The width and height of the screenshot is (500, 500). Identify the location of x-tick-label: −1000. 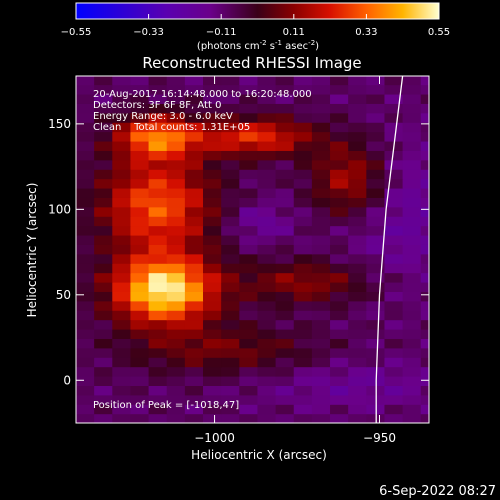
(214, 438).